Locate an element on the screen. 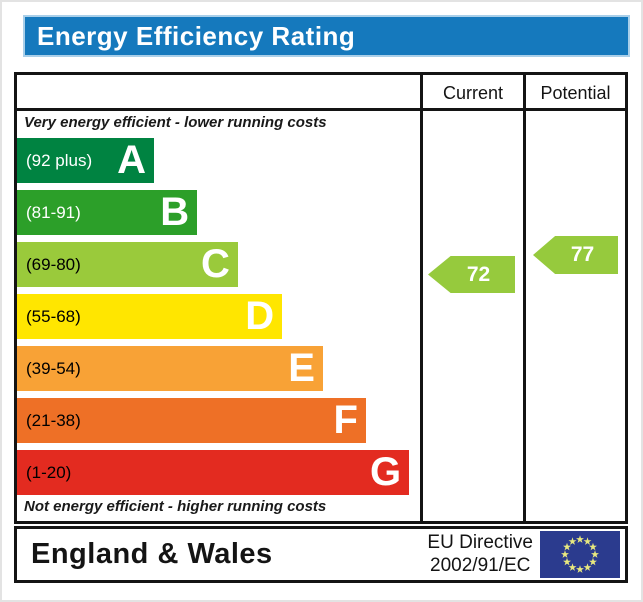 The width and height of the screenshot is (643, 602). band-bar-g: (1-20) G is located at coordinates (213, 472).